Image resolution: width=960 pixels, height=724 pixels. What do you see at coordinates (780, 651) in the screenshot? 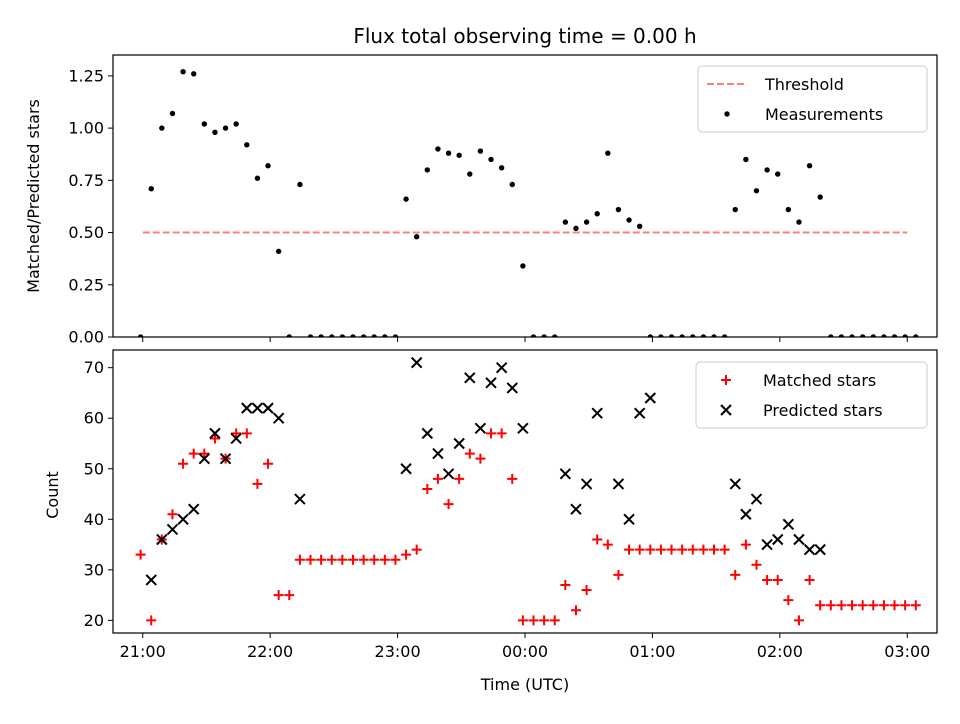
I see `x-tick-label: 02:00` at bounding box center [780, 651].